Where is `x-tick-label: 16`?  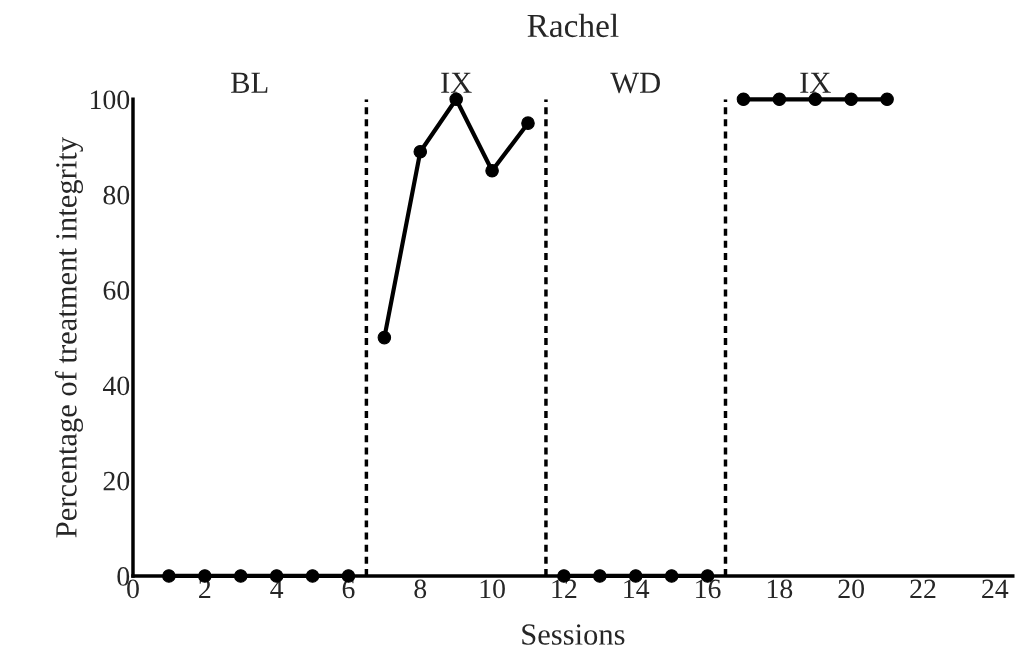 x-tick-label: 16 is located at coordinates (708, 589).